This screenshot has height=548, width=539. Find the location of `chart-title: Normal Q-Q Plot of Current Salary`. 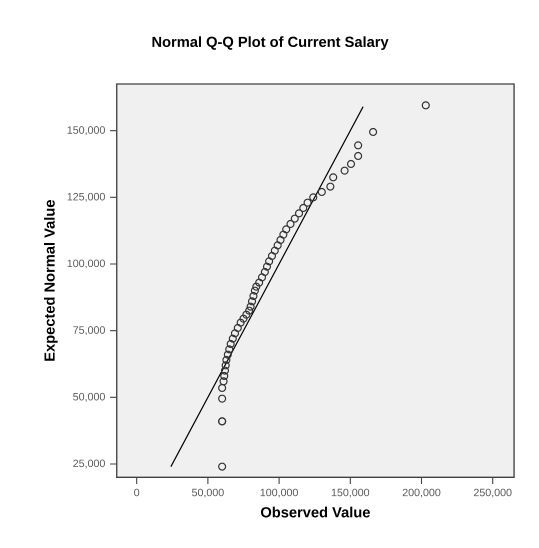

chart-title: Normal Q-Q Plot of Current Salary is located at coordinates (270, 43).